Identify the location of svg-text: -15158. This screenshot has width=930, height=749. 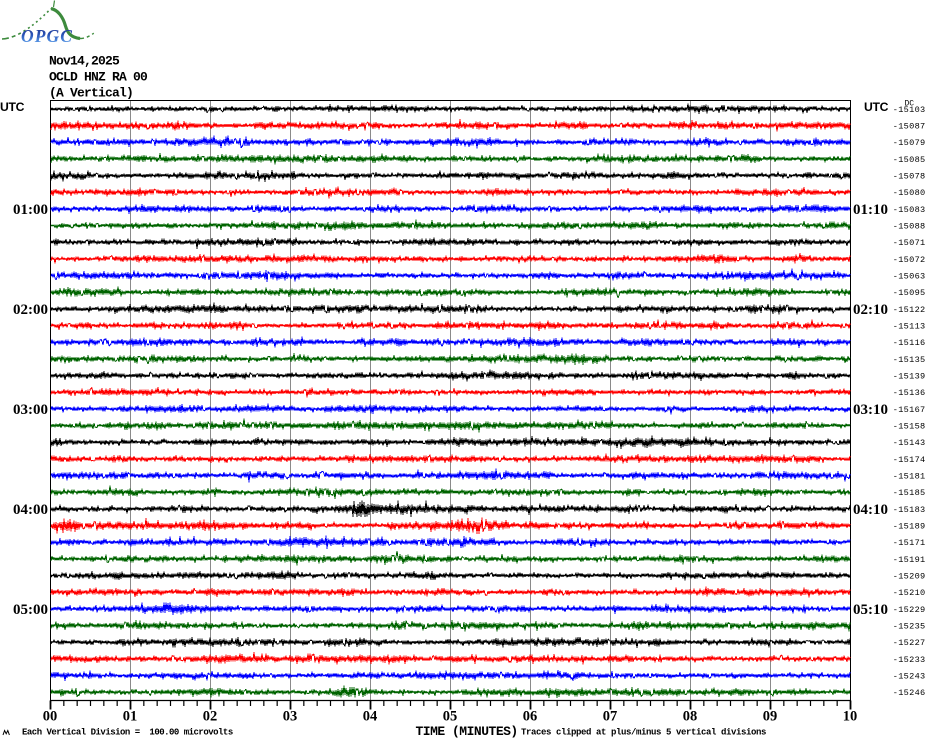
(909, 427).